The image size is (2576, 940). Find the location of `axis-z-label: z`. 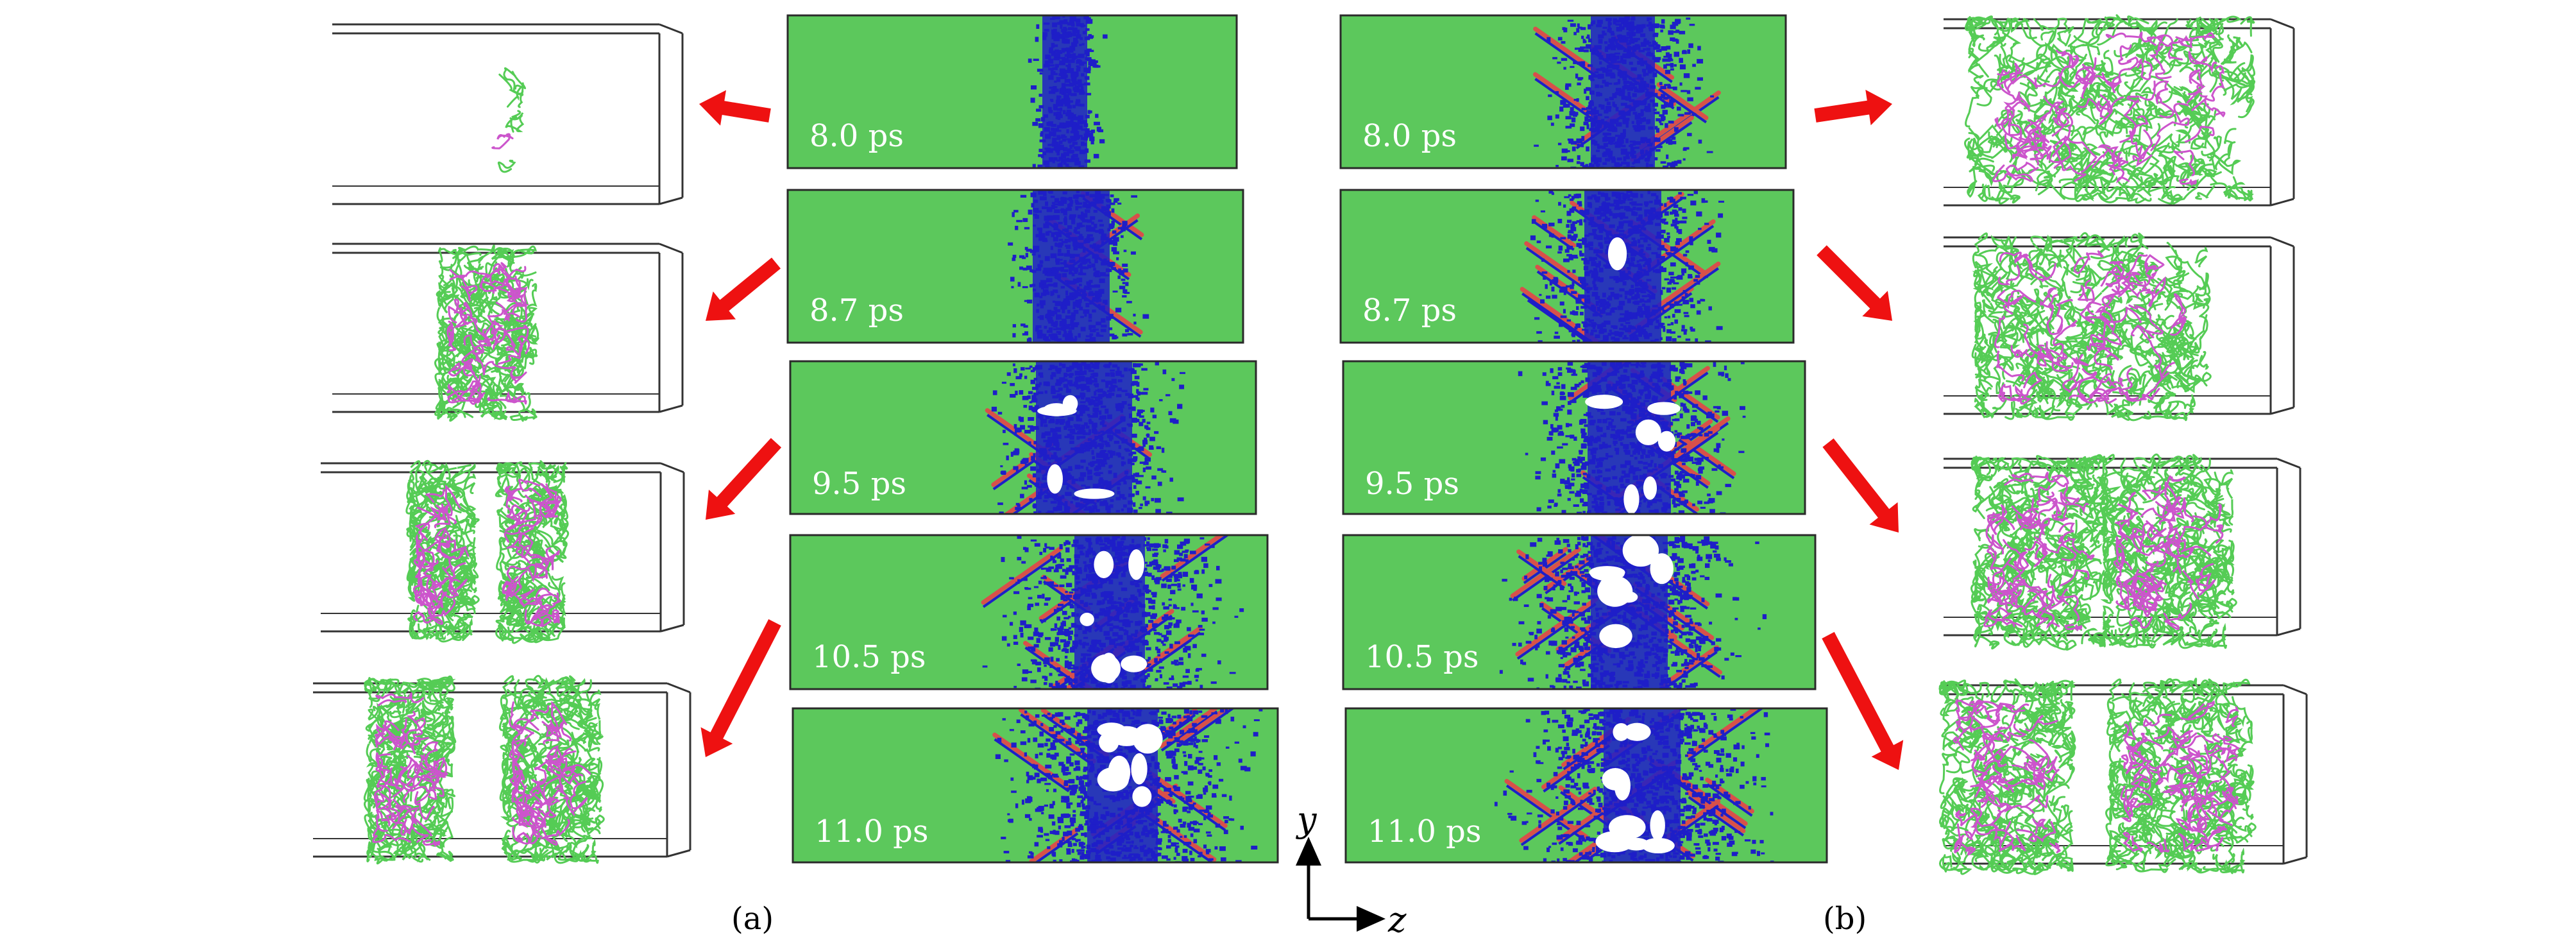

axis-z-label: z is located at coordinates (1397, 920).